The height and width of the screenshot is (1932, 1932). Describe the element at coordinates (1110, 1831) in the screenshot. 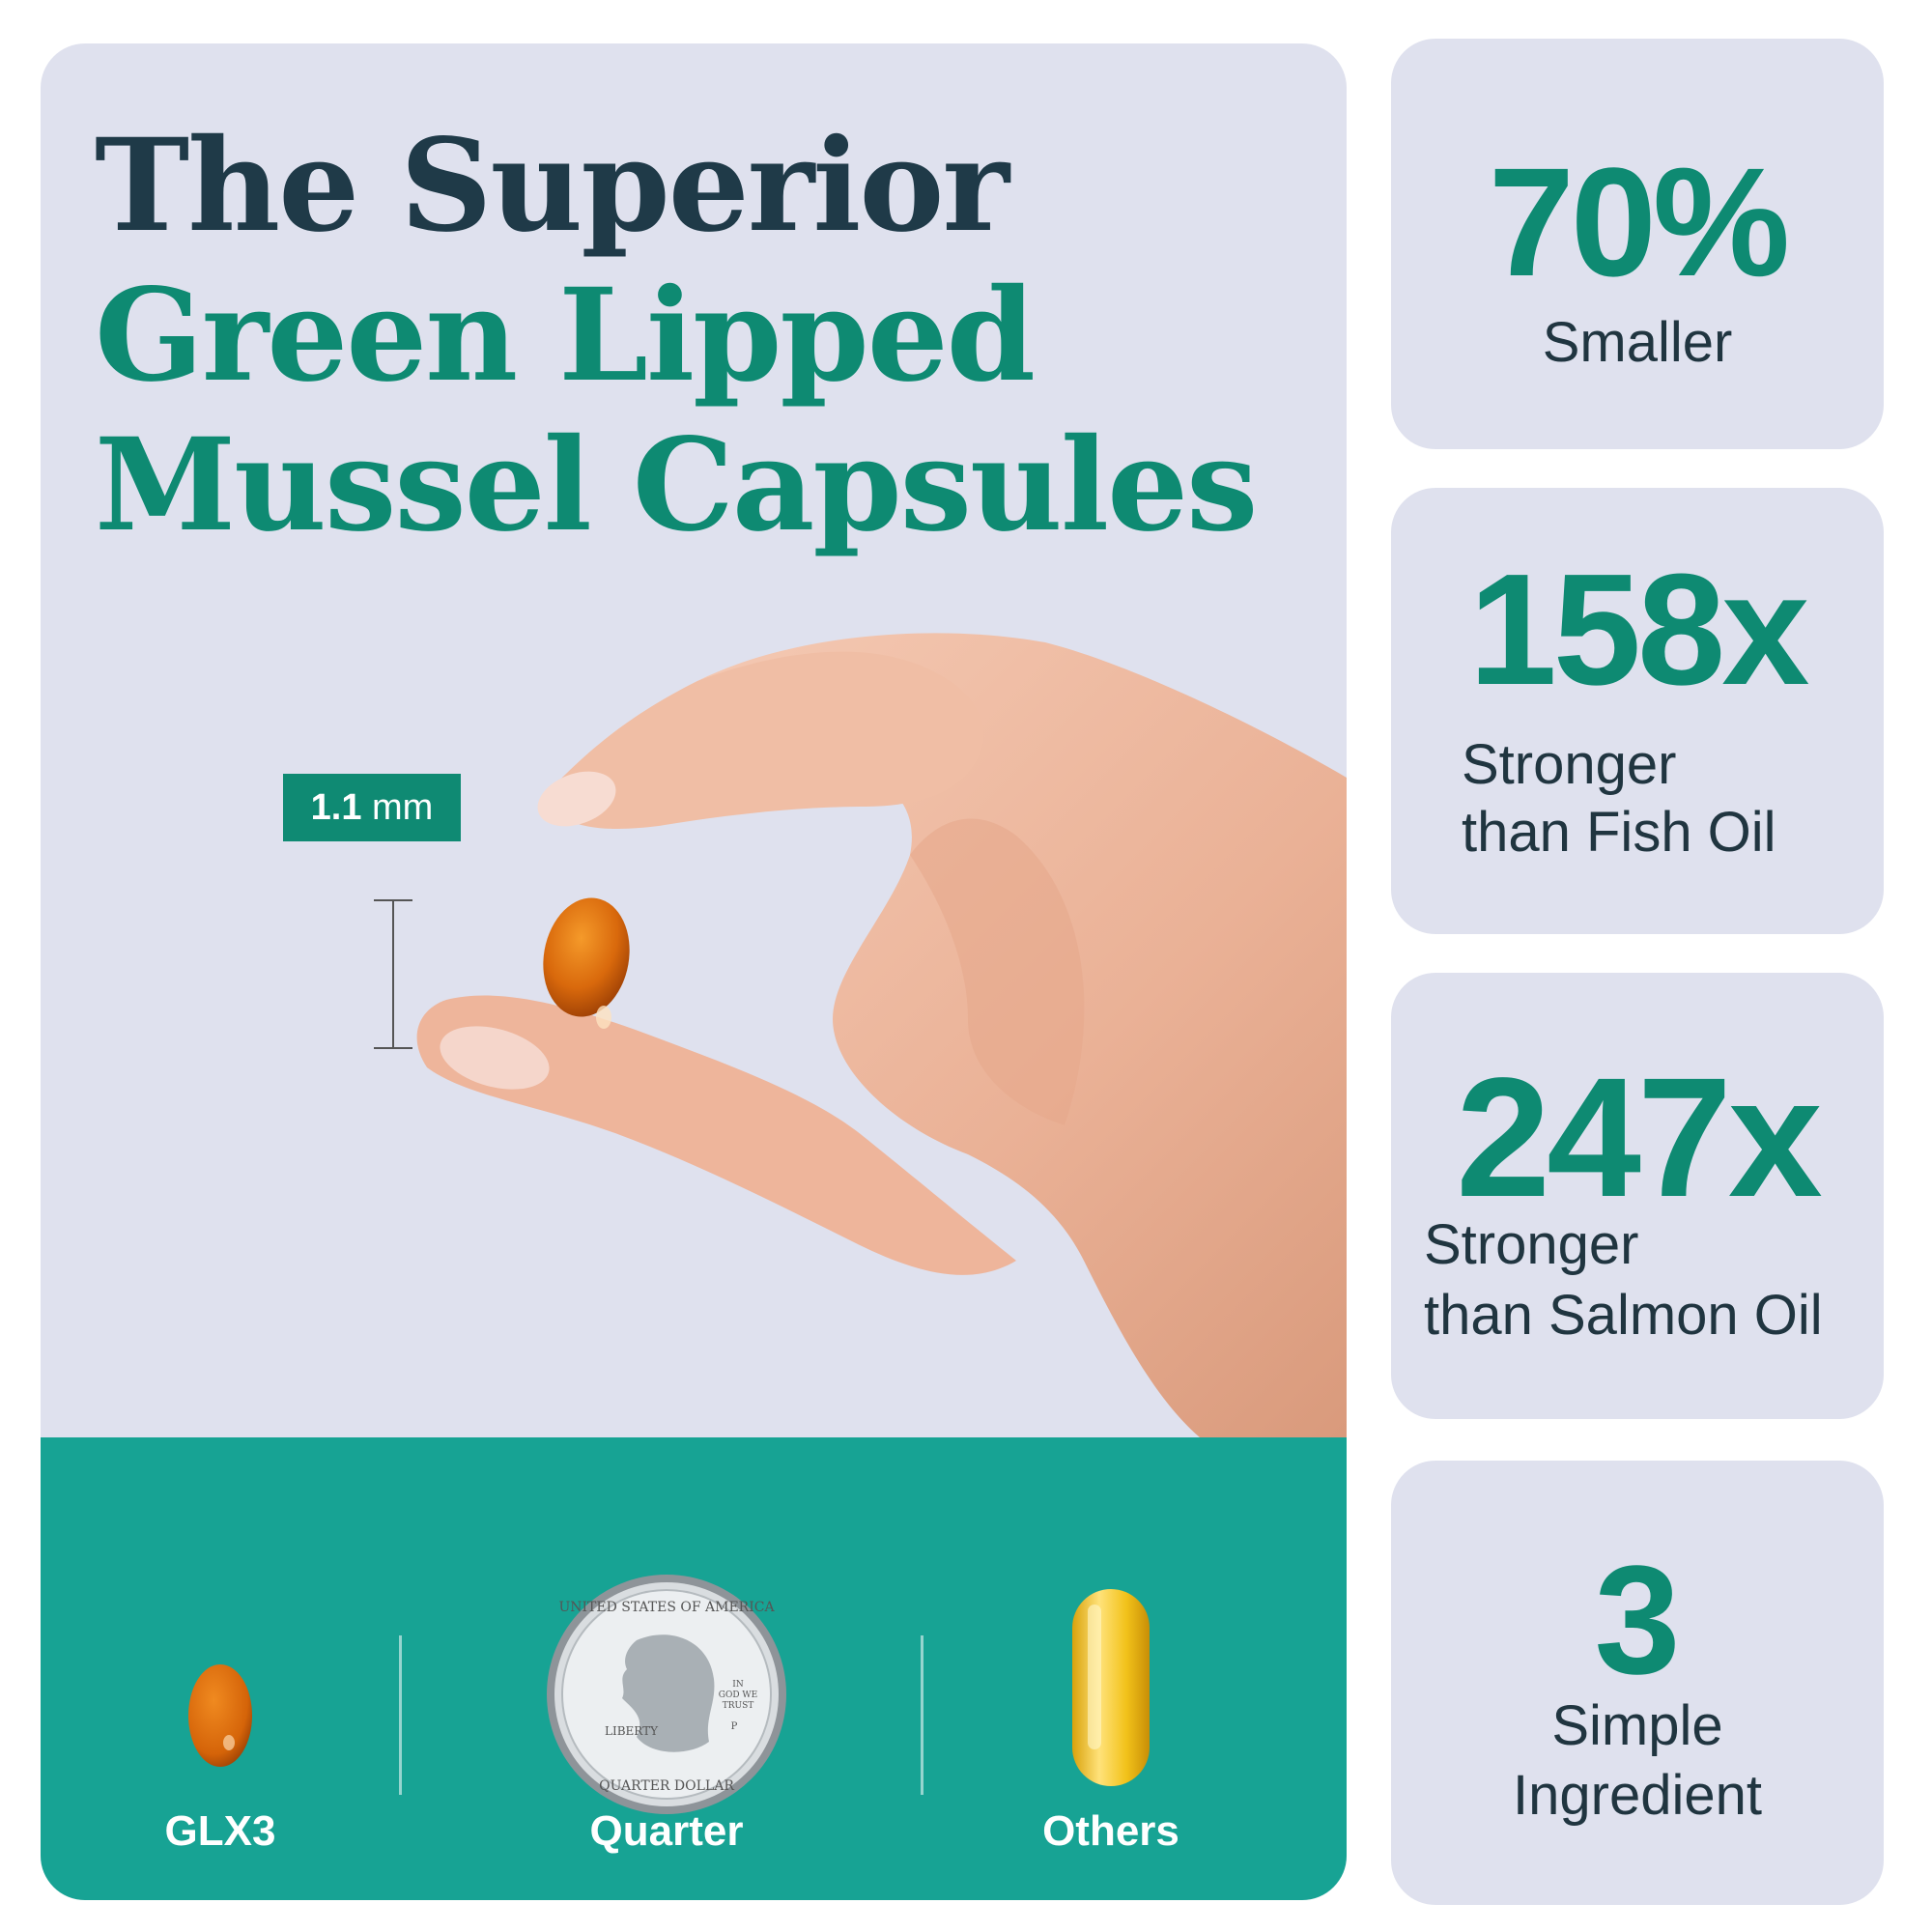

I see `comparison-label-others: Others` at that location.